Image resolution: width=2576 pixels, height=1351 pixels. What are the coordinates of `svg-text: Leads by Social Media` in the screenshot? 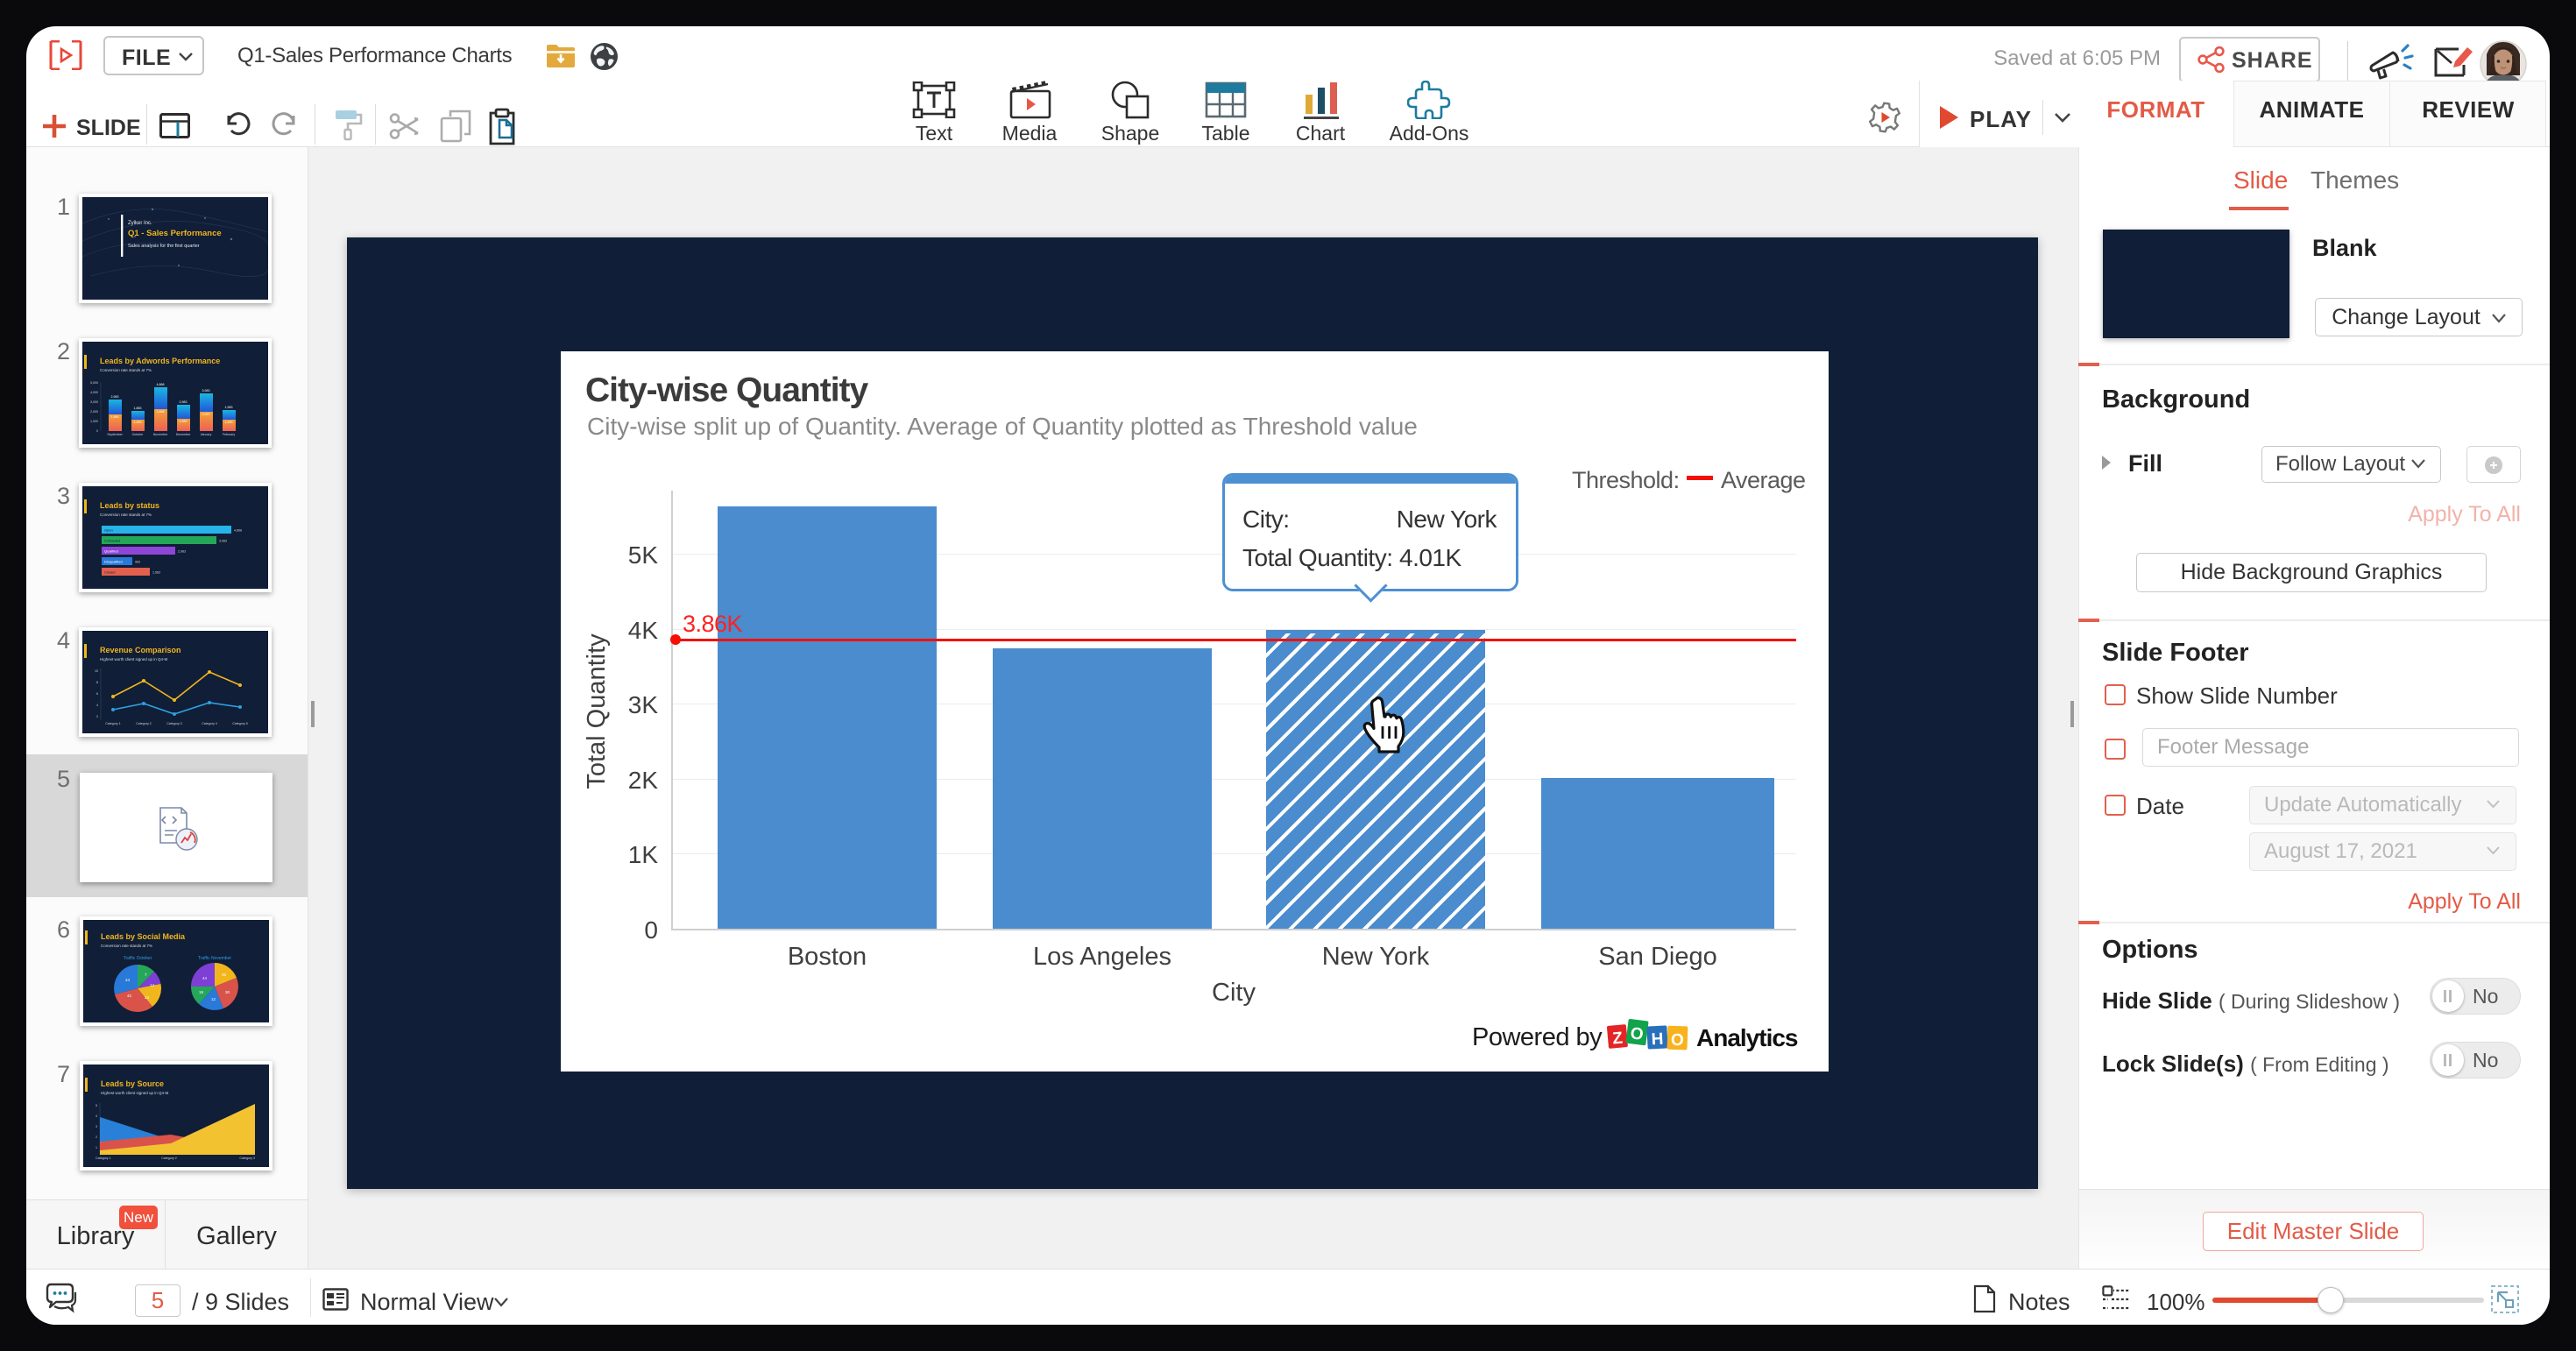 It's located at (143, 936).